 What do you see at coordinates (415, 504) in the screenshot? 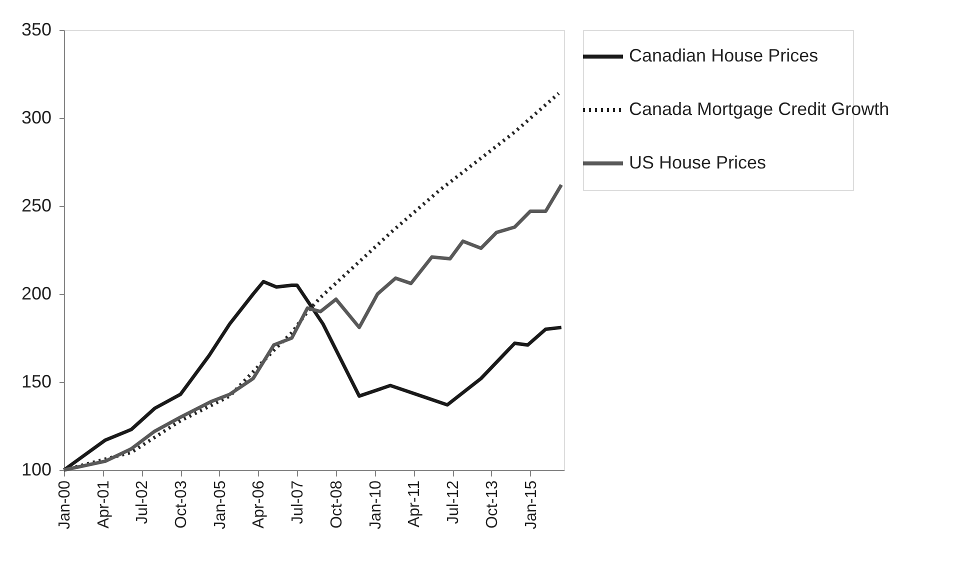
I see `x-tick-label: Apr-11` at bounding box center [415, 504].